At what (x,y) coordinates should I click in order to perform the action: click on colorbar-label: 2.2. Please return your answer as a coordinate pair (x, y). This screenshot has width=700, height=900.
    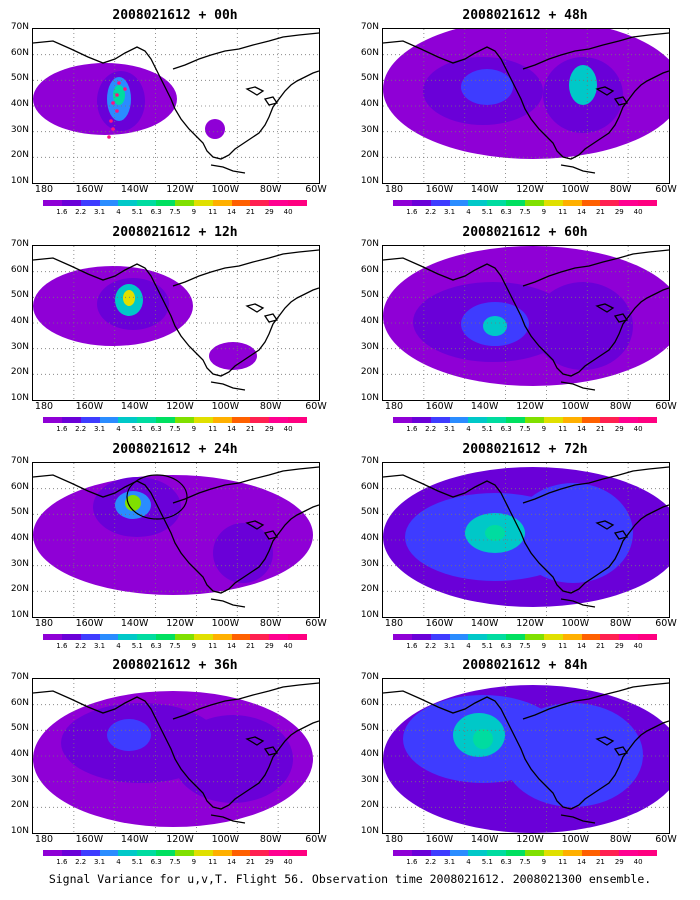
    Looking at the image, I should click on (81, 862).